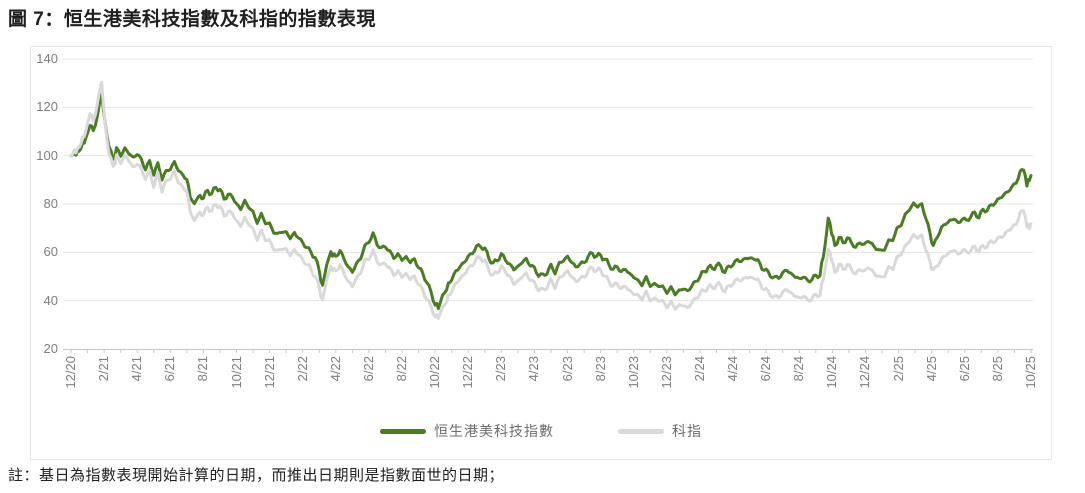 The image size is (1085, 493). What do you see at coordinates (799, 369) in the screenshot?
I see `x-axis-label: 8/24` at bounding box center [799, 369].